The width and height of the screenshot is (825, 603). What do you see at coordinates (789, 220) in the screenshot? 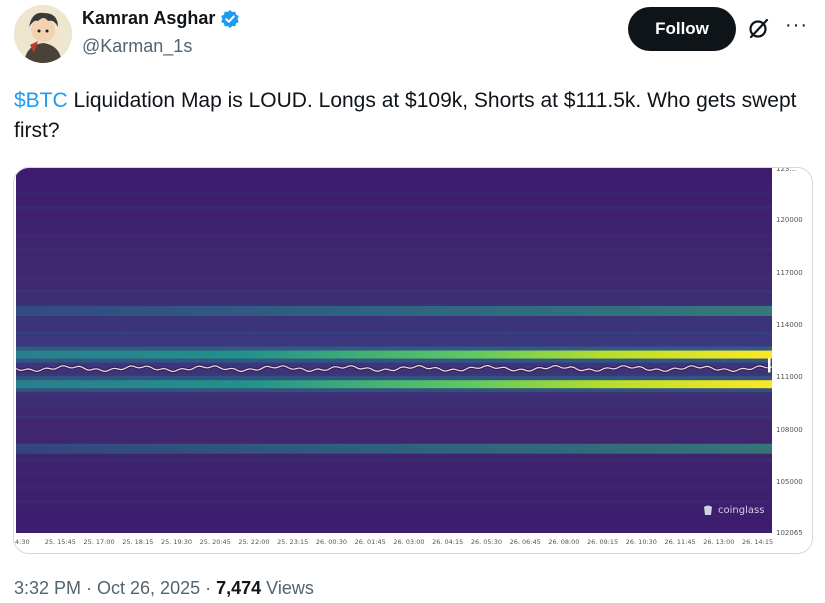
I see `y-tick-label: 120000` at bounding box center [789, 220].